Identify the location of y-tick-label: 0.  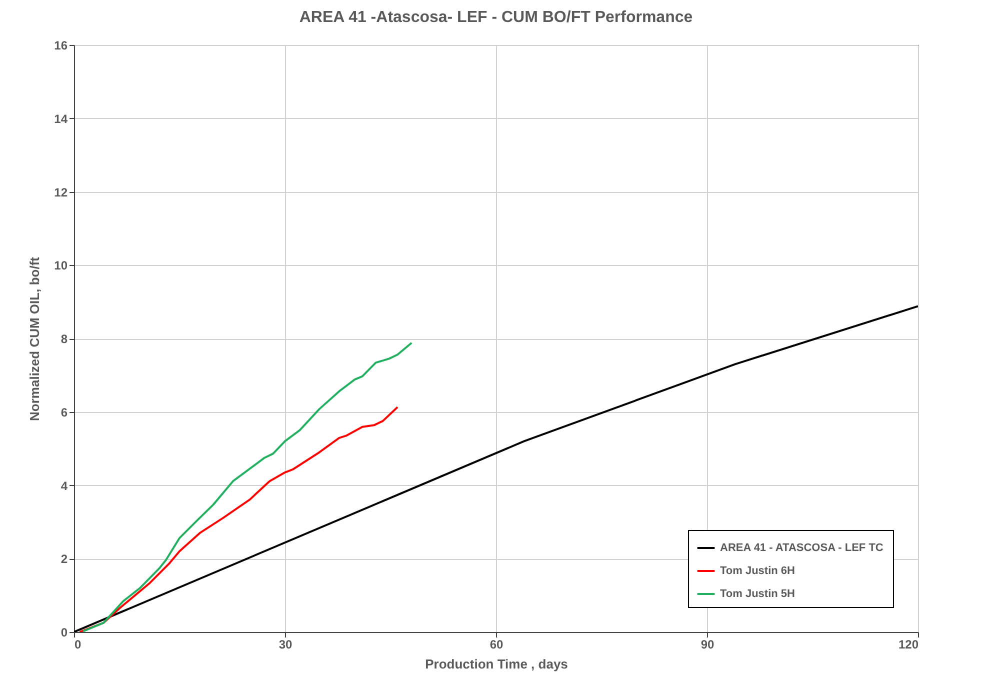
(64, 633).